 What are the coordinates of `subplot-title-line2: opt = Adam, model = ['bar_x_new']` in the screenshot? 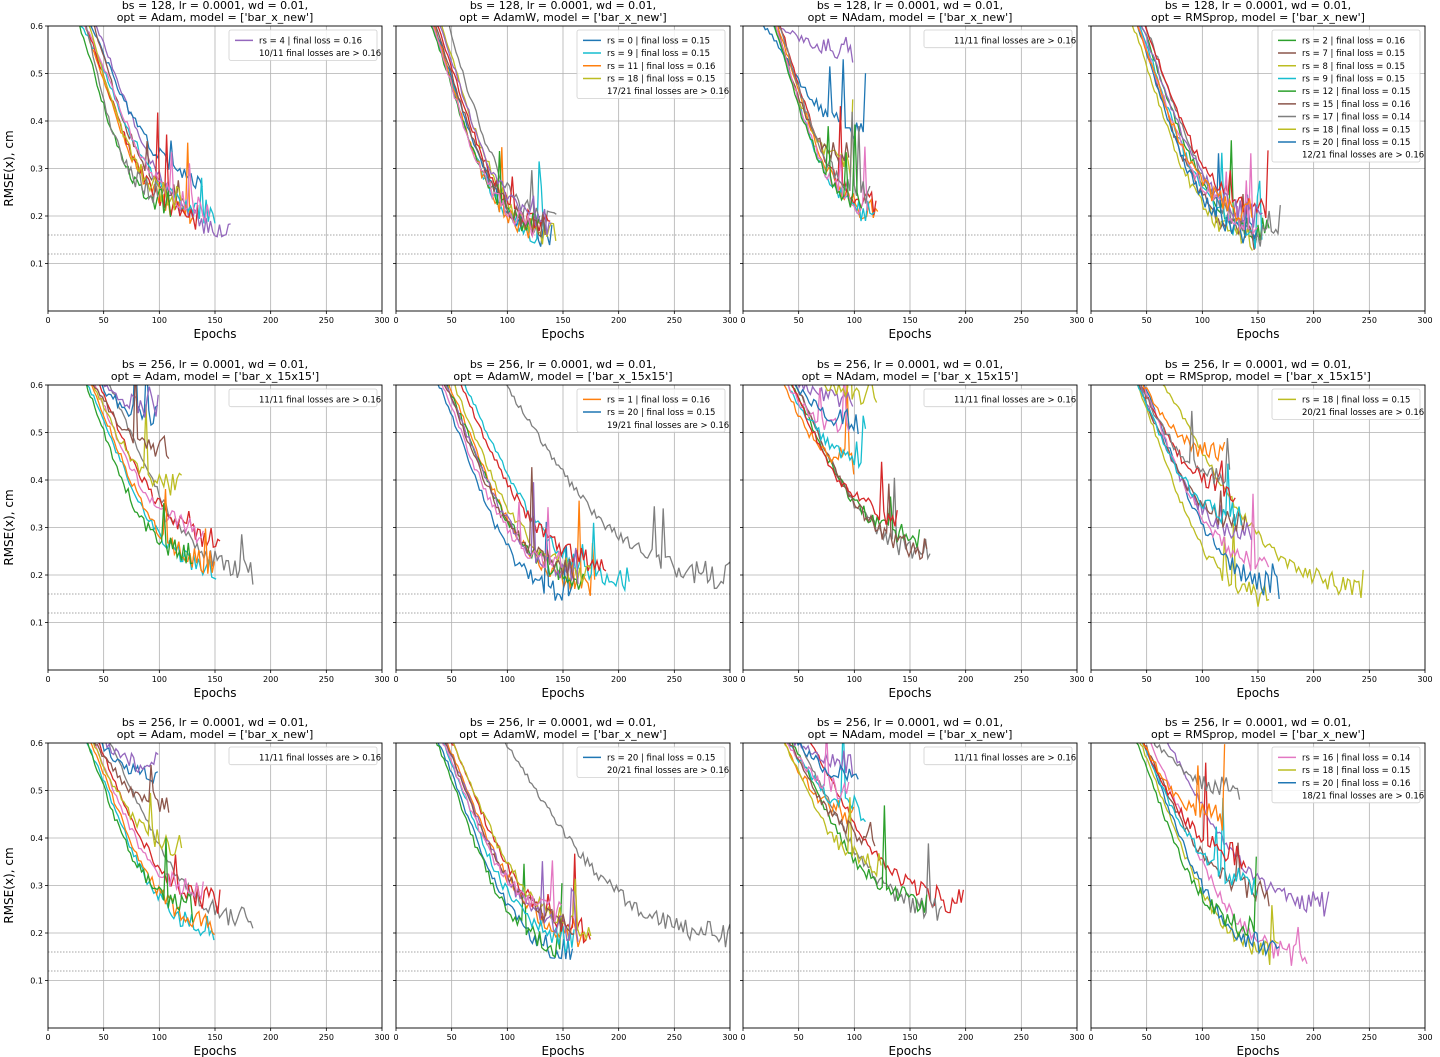 It's located at (215, 734).